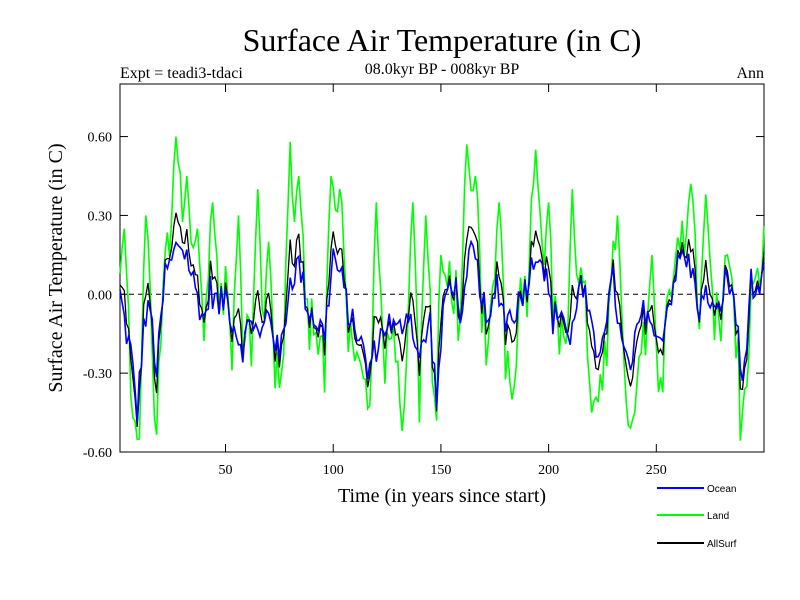 The image size is (800, 600). I want to click on season-label: Ann, so click(750, 73).